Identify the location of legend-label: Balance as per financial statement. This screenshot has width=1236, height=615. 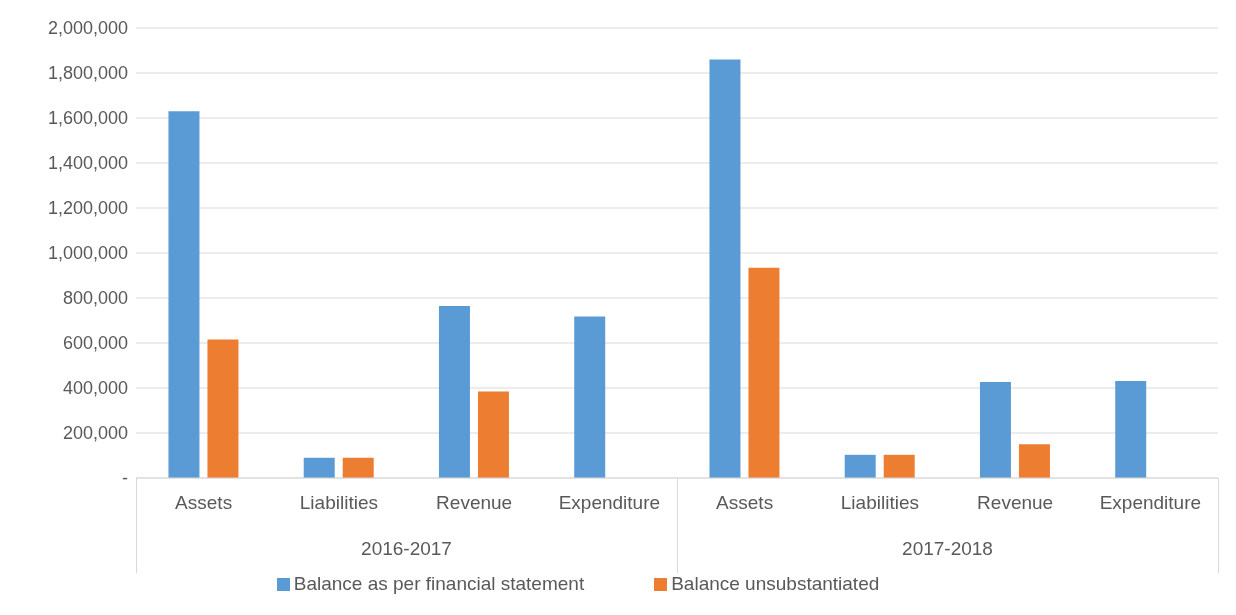
(439, 583).